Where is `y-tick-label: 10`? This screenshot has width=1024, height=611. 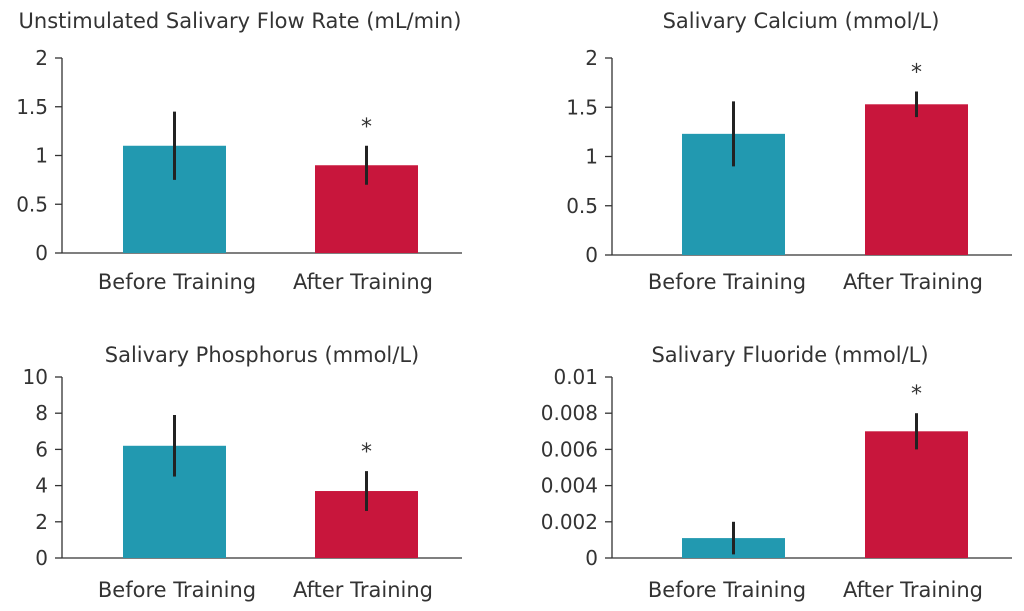 y-tick-label: 10 is located at coordinates (35, 377).